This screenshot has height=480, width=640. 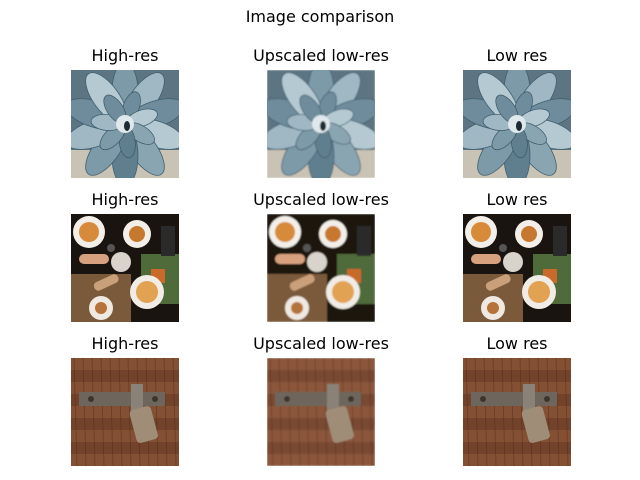 What do you see at coordinates (320, 16) in the screenshot?
I see `figure-title: Image comparison` at bounding box center [320, 16].